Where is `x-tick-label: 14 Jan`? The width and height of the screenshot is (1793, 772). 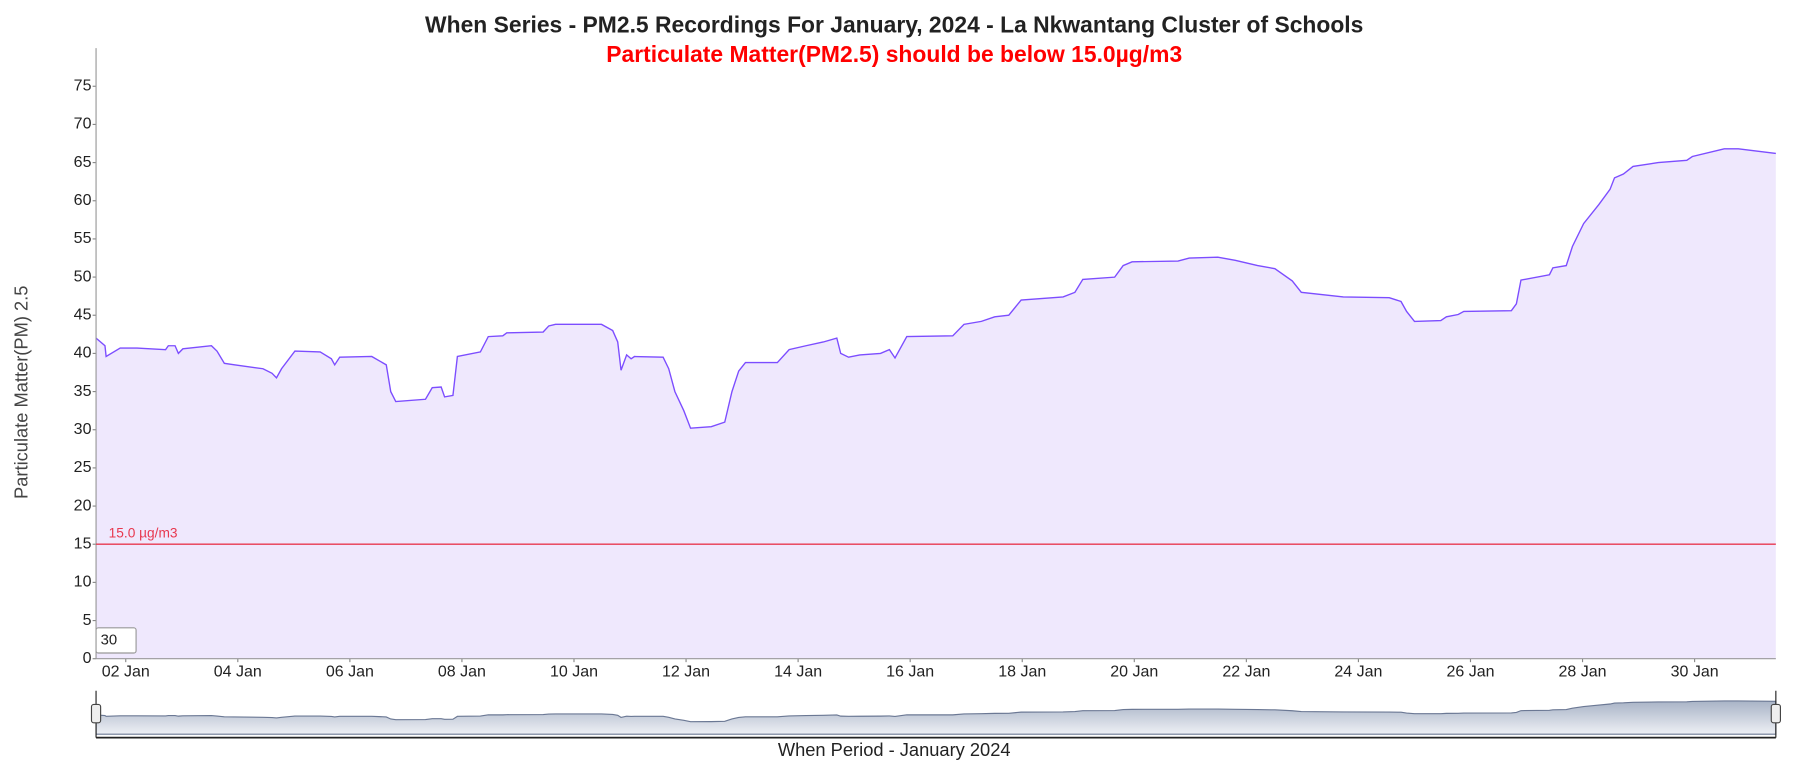
x-tick-label: 14 Jan is located at coordinates (798, 672).